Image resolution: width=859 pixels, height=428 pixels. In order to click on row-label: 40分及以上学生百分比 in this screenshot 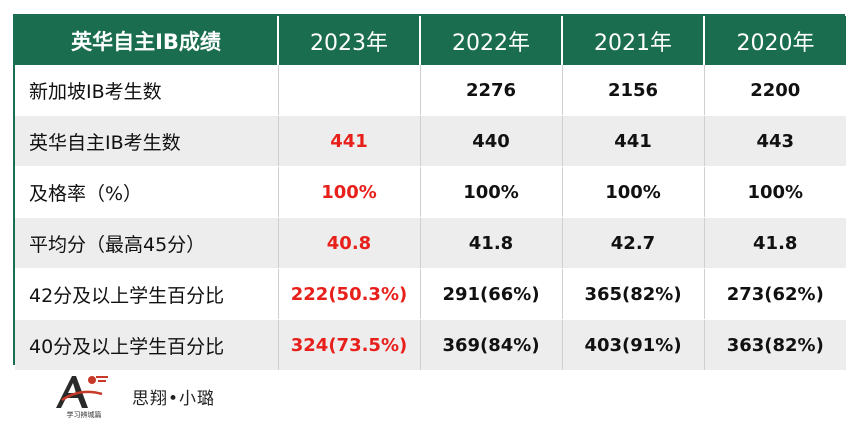, I will do `click(147, 345)`.